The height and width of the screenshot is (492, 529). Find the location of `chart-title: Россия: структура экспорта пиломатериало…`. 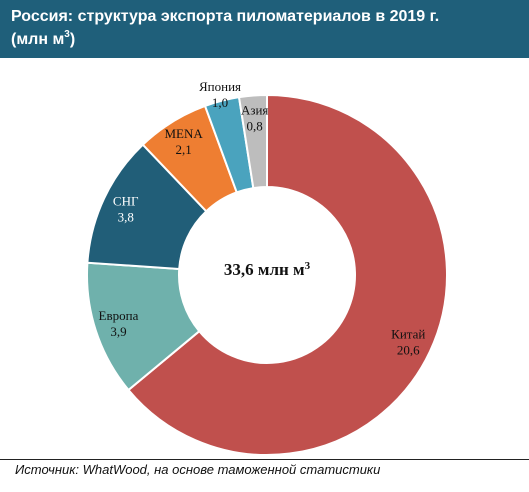

chart-title: Россия: структура экспорта пиломатериало… is located at coordinates (225, 16).